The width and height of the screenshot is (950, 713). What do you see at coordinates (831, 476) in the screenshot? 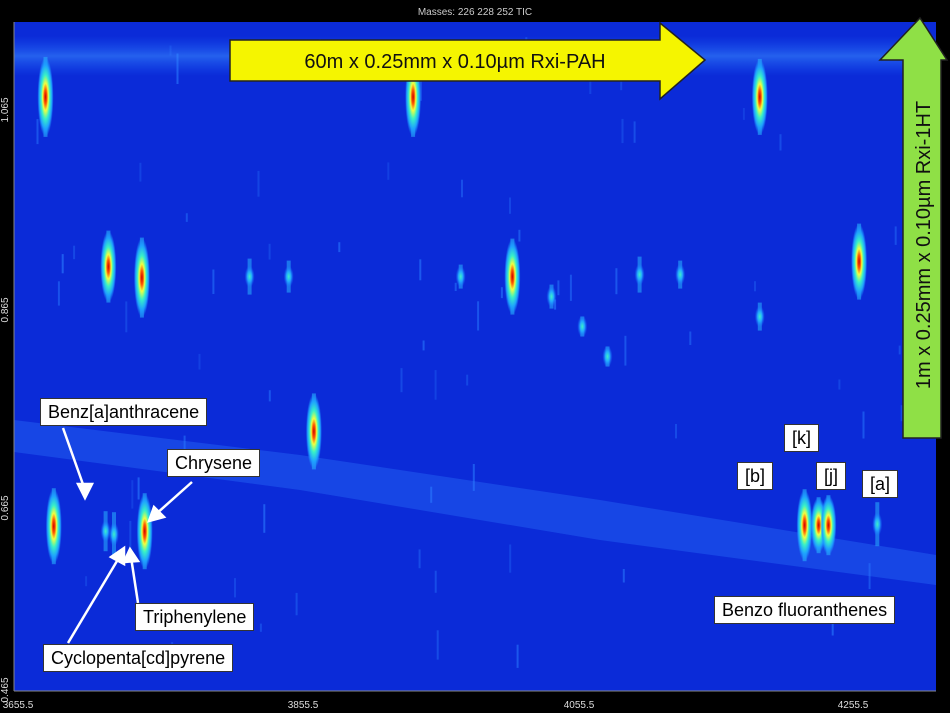
I see `callout-bf-j: [j]` at bounding box center [831, 476].